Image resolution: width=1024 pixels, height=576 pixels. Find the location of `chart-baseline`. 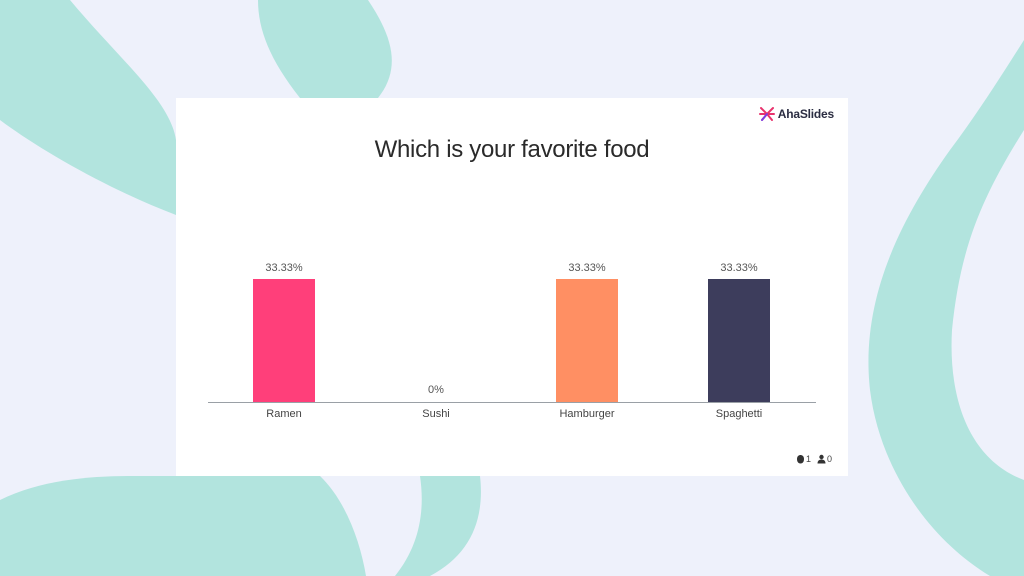

chart-baseline is located at coordinates (512, 402).